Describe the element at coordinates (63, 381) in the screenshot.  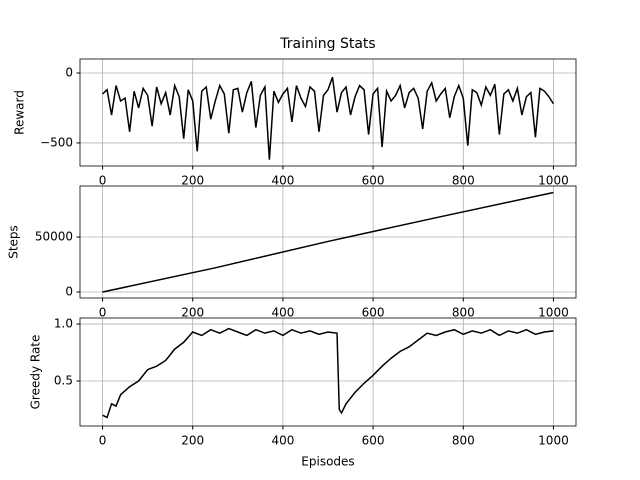
I see `y-tick-label: 0.5` at that location.